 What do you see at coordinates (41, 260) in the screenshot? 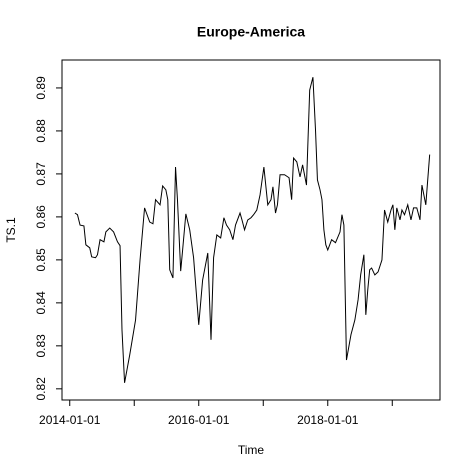
I see `y-tick-label: 0.85` at bounding box center [41, 260].